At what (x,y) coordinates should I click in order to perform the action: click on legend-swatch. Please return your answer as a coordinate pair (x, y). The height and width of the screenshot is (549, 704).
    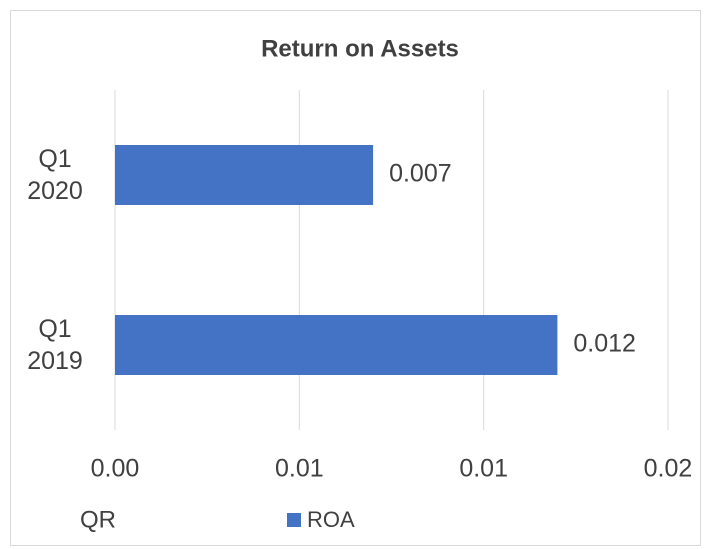
    Looking at the image, I should click on (294, 520).